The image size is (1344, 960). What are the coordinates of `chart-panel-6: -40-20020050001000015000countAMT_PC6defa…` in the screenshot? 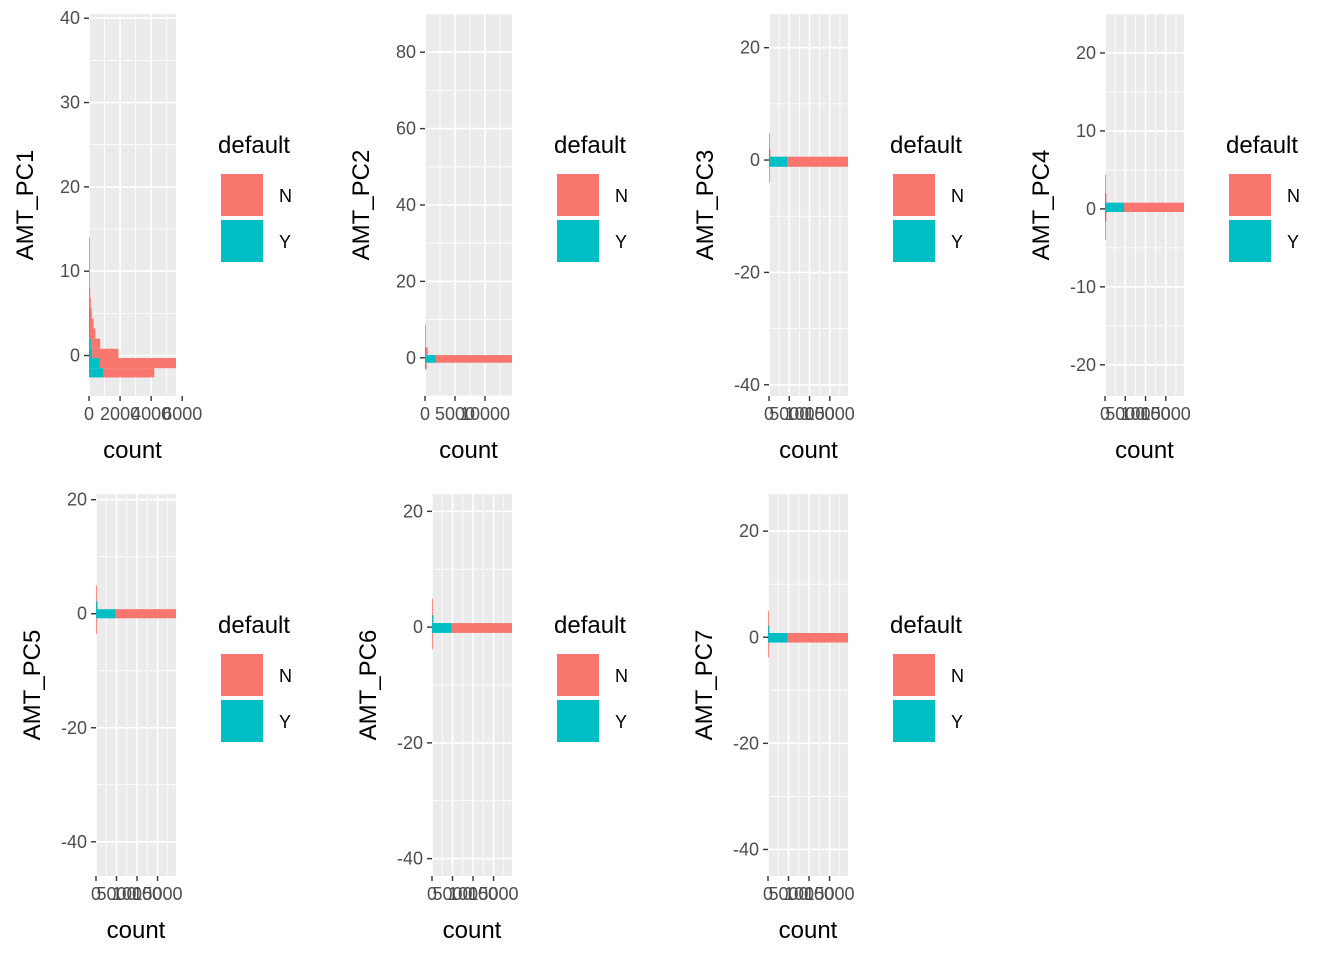 It's located at (491, 719).